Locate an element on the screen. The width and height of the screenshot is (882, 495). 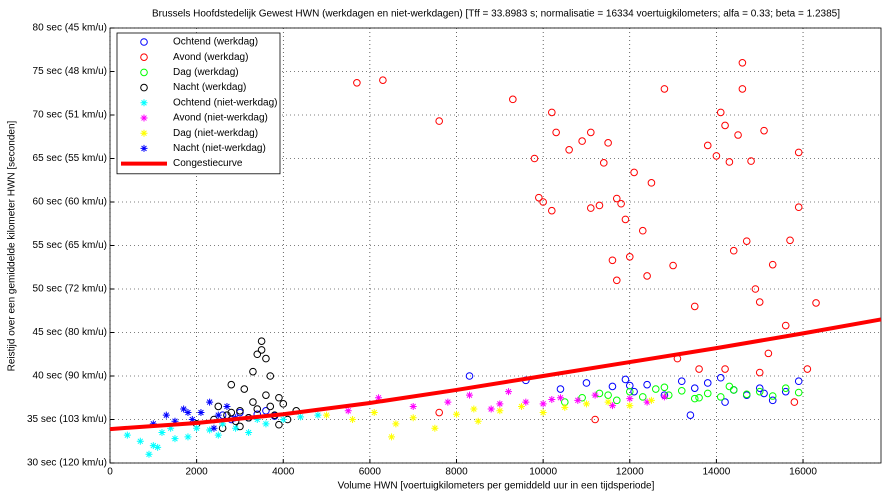
y-tick-label: 70 sec (51 km/u) is located at coordinates (70, 115).